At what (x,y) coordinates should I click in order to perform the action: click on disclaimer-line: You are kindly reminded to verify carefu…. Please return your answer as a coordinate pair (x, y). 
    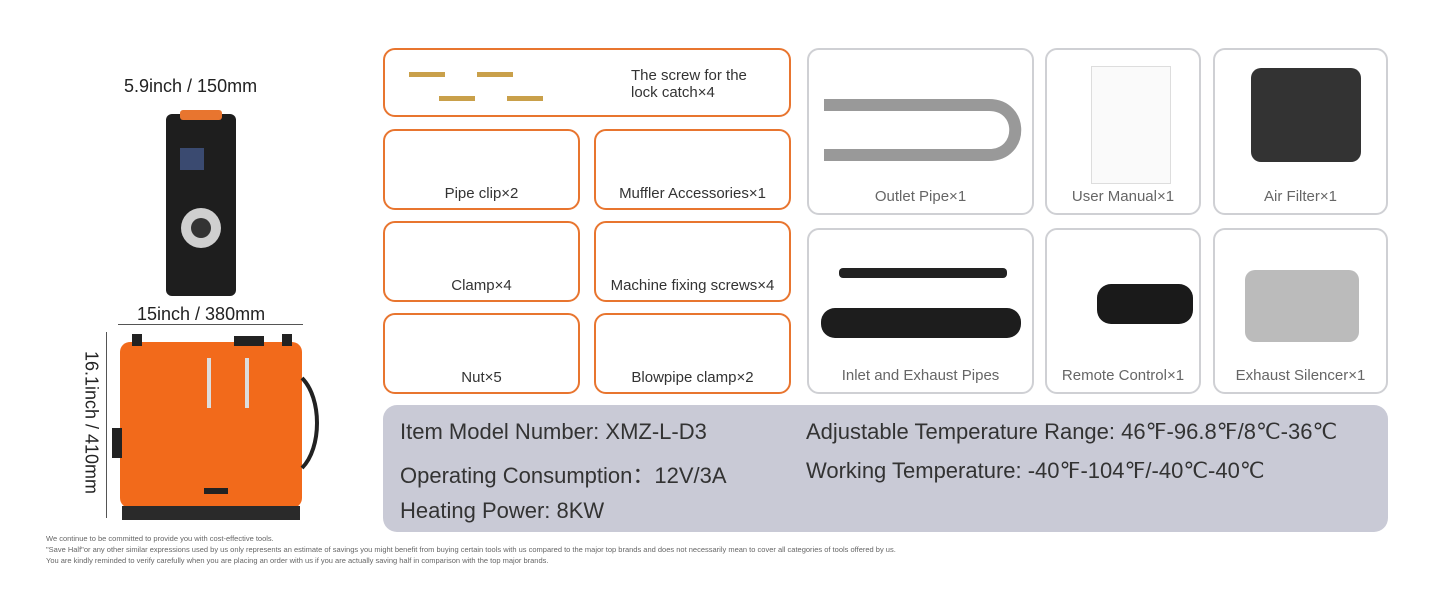
    Looking at the image, I should click on (297, 560).